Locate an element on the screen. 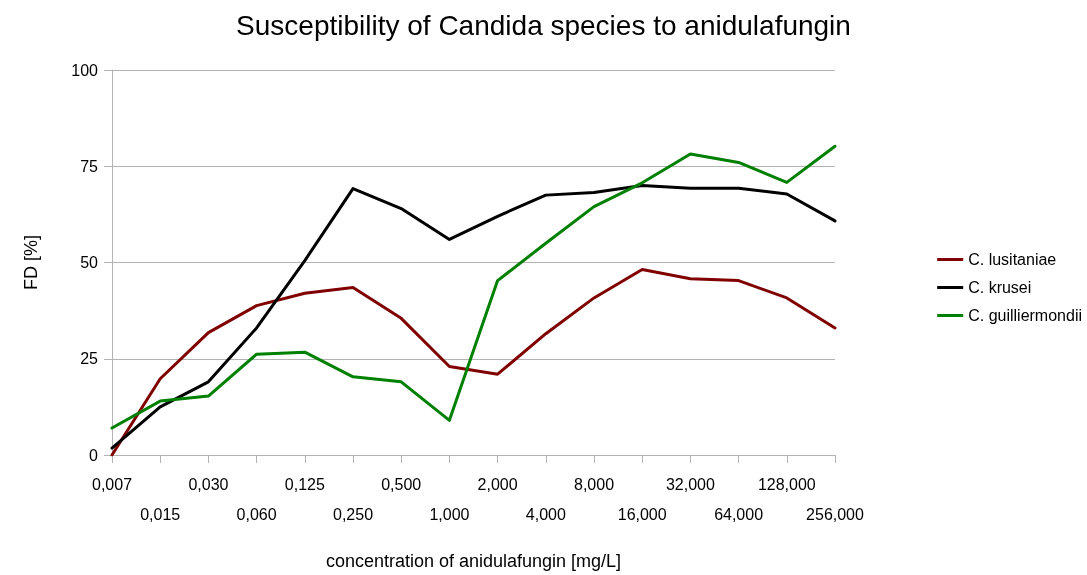  y-tick-label: 50 is located at coordinates (89, 262).